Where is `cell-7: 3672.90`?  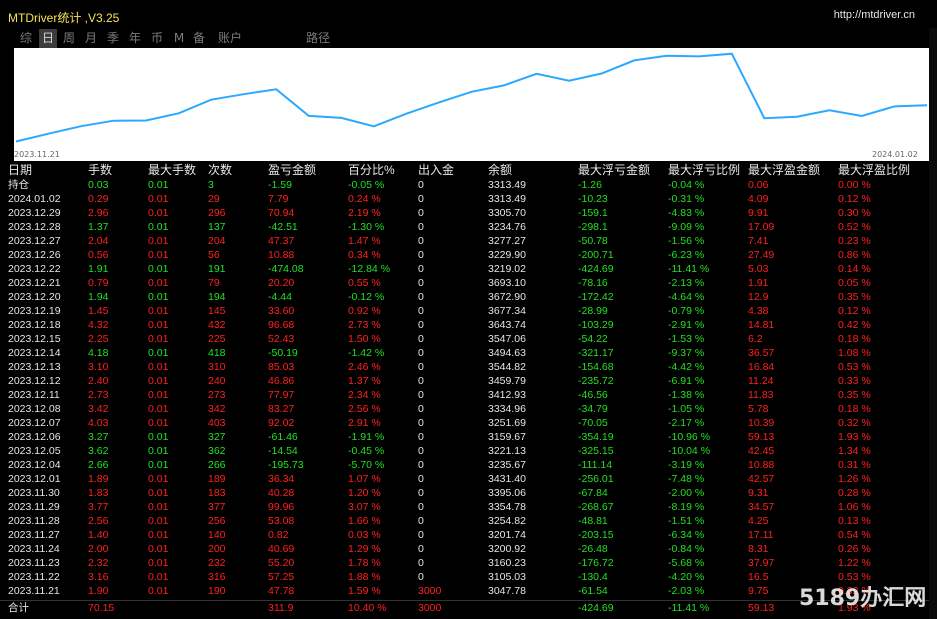
cell-7: 3672.90 is located at coordinates (507, 297).